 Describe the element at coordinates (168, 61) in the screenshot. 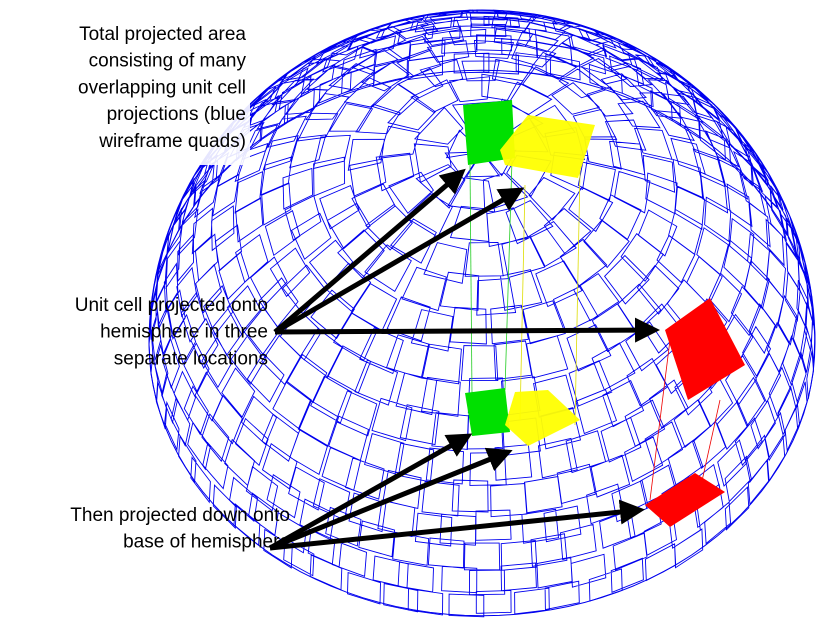

I see `label-line: consisting of many` at that location.